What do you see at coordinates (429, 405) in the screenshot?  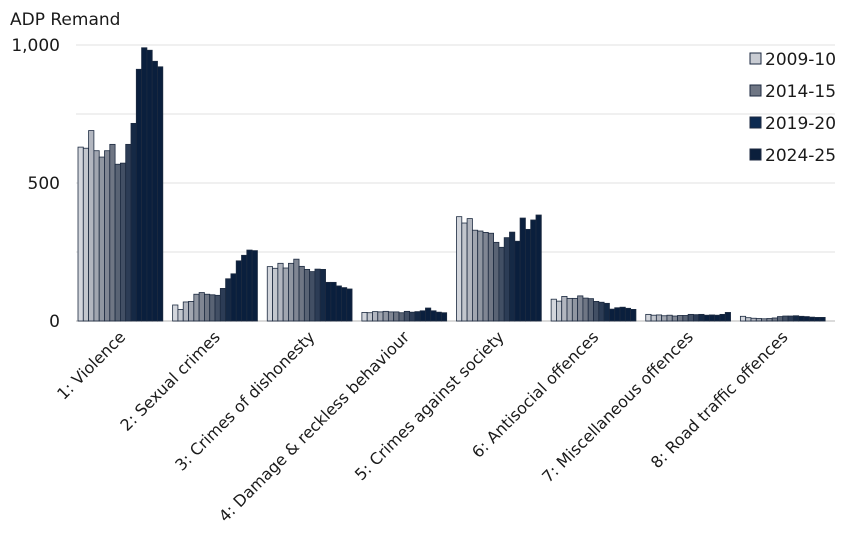 I see `category-label: 5: Crimes against society` at bounding box center [429, 405].